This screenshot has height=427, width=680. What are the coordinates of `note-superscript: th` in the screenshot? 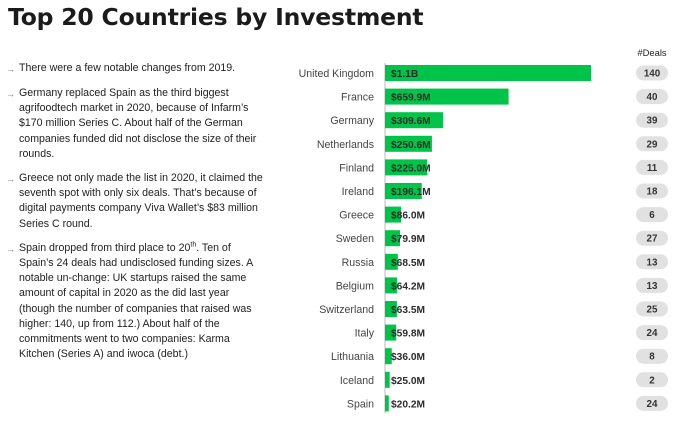 It's located at (193, 245).